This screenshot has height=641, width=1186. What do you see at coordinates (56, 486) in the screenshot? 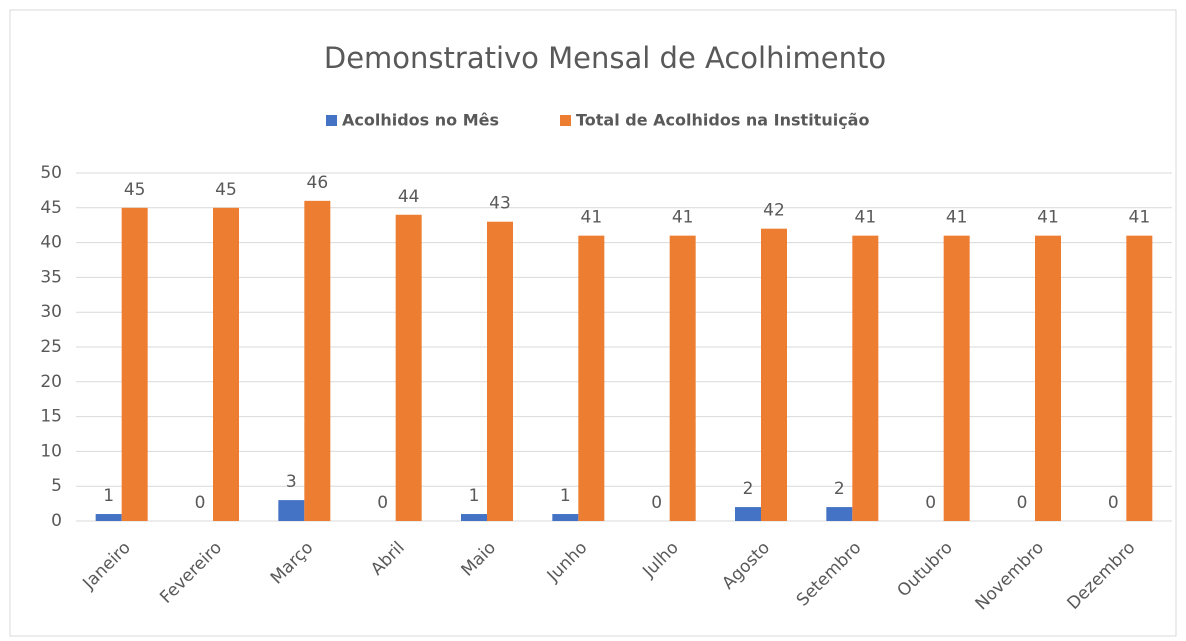
I see `y-tick-label: 5` at bounding box center [56, 486].